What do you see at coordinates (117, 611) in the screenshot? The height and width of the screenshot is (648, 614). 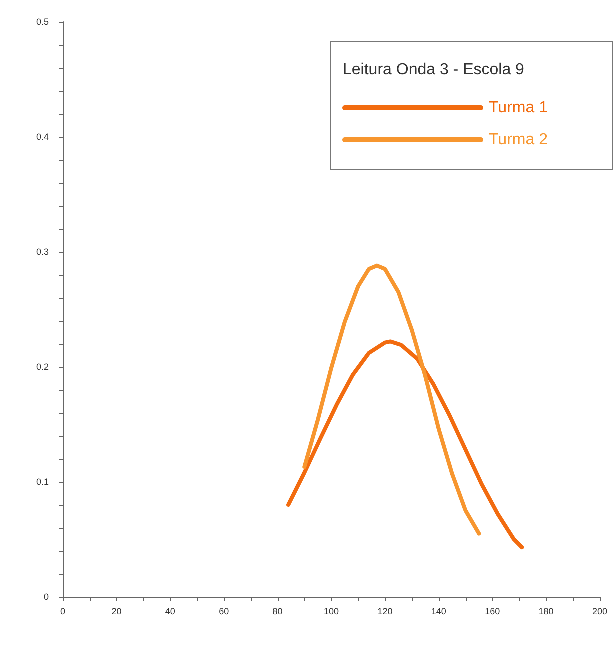 I see `x-tick-label: 20` at bounding box center [117, 611].